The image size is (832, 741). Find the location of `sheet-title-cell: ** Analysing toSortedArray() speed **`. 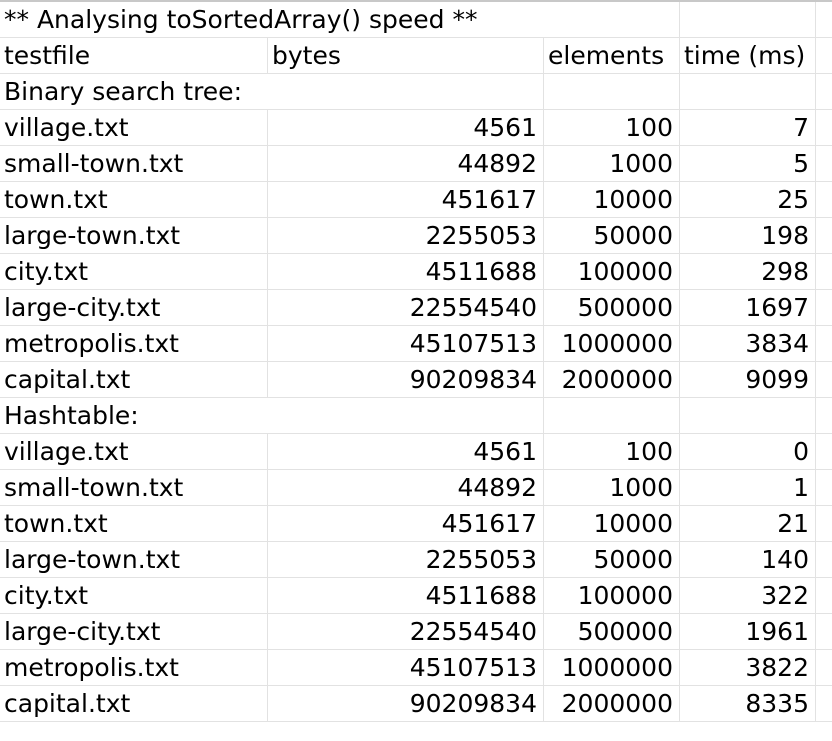

sheet-title-cell: ** Analysing toSortedArray() speed ** is located at coordinates (241, 19).